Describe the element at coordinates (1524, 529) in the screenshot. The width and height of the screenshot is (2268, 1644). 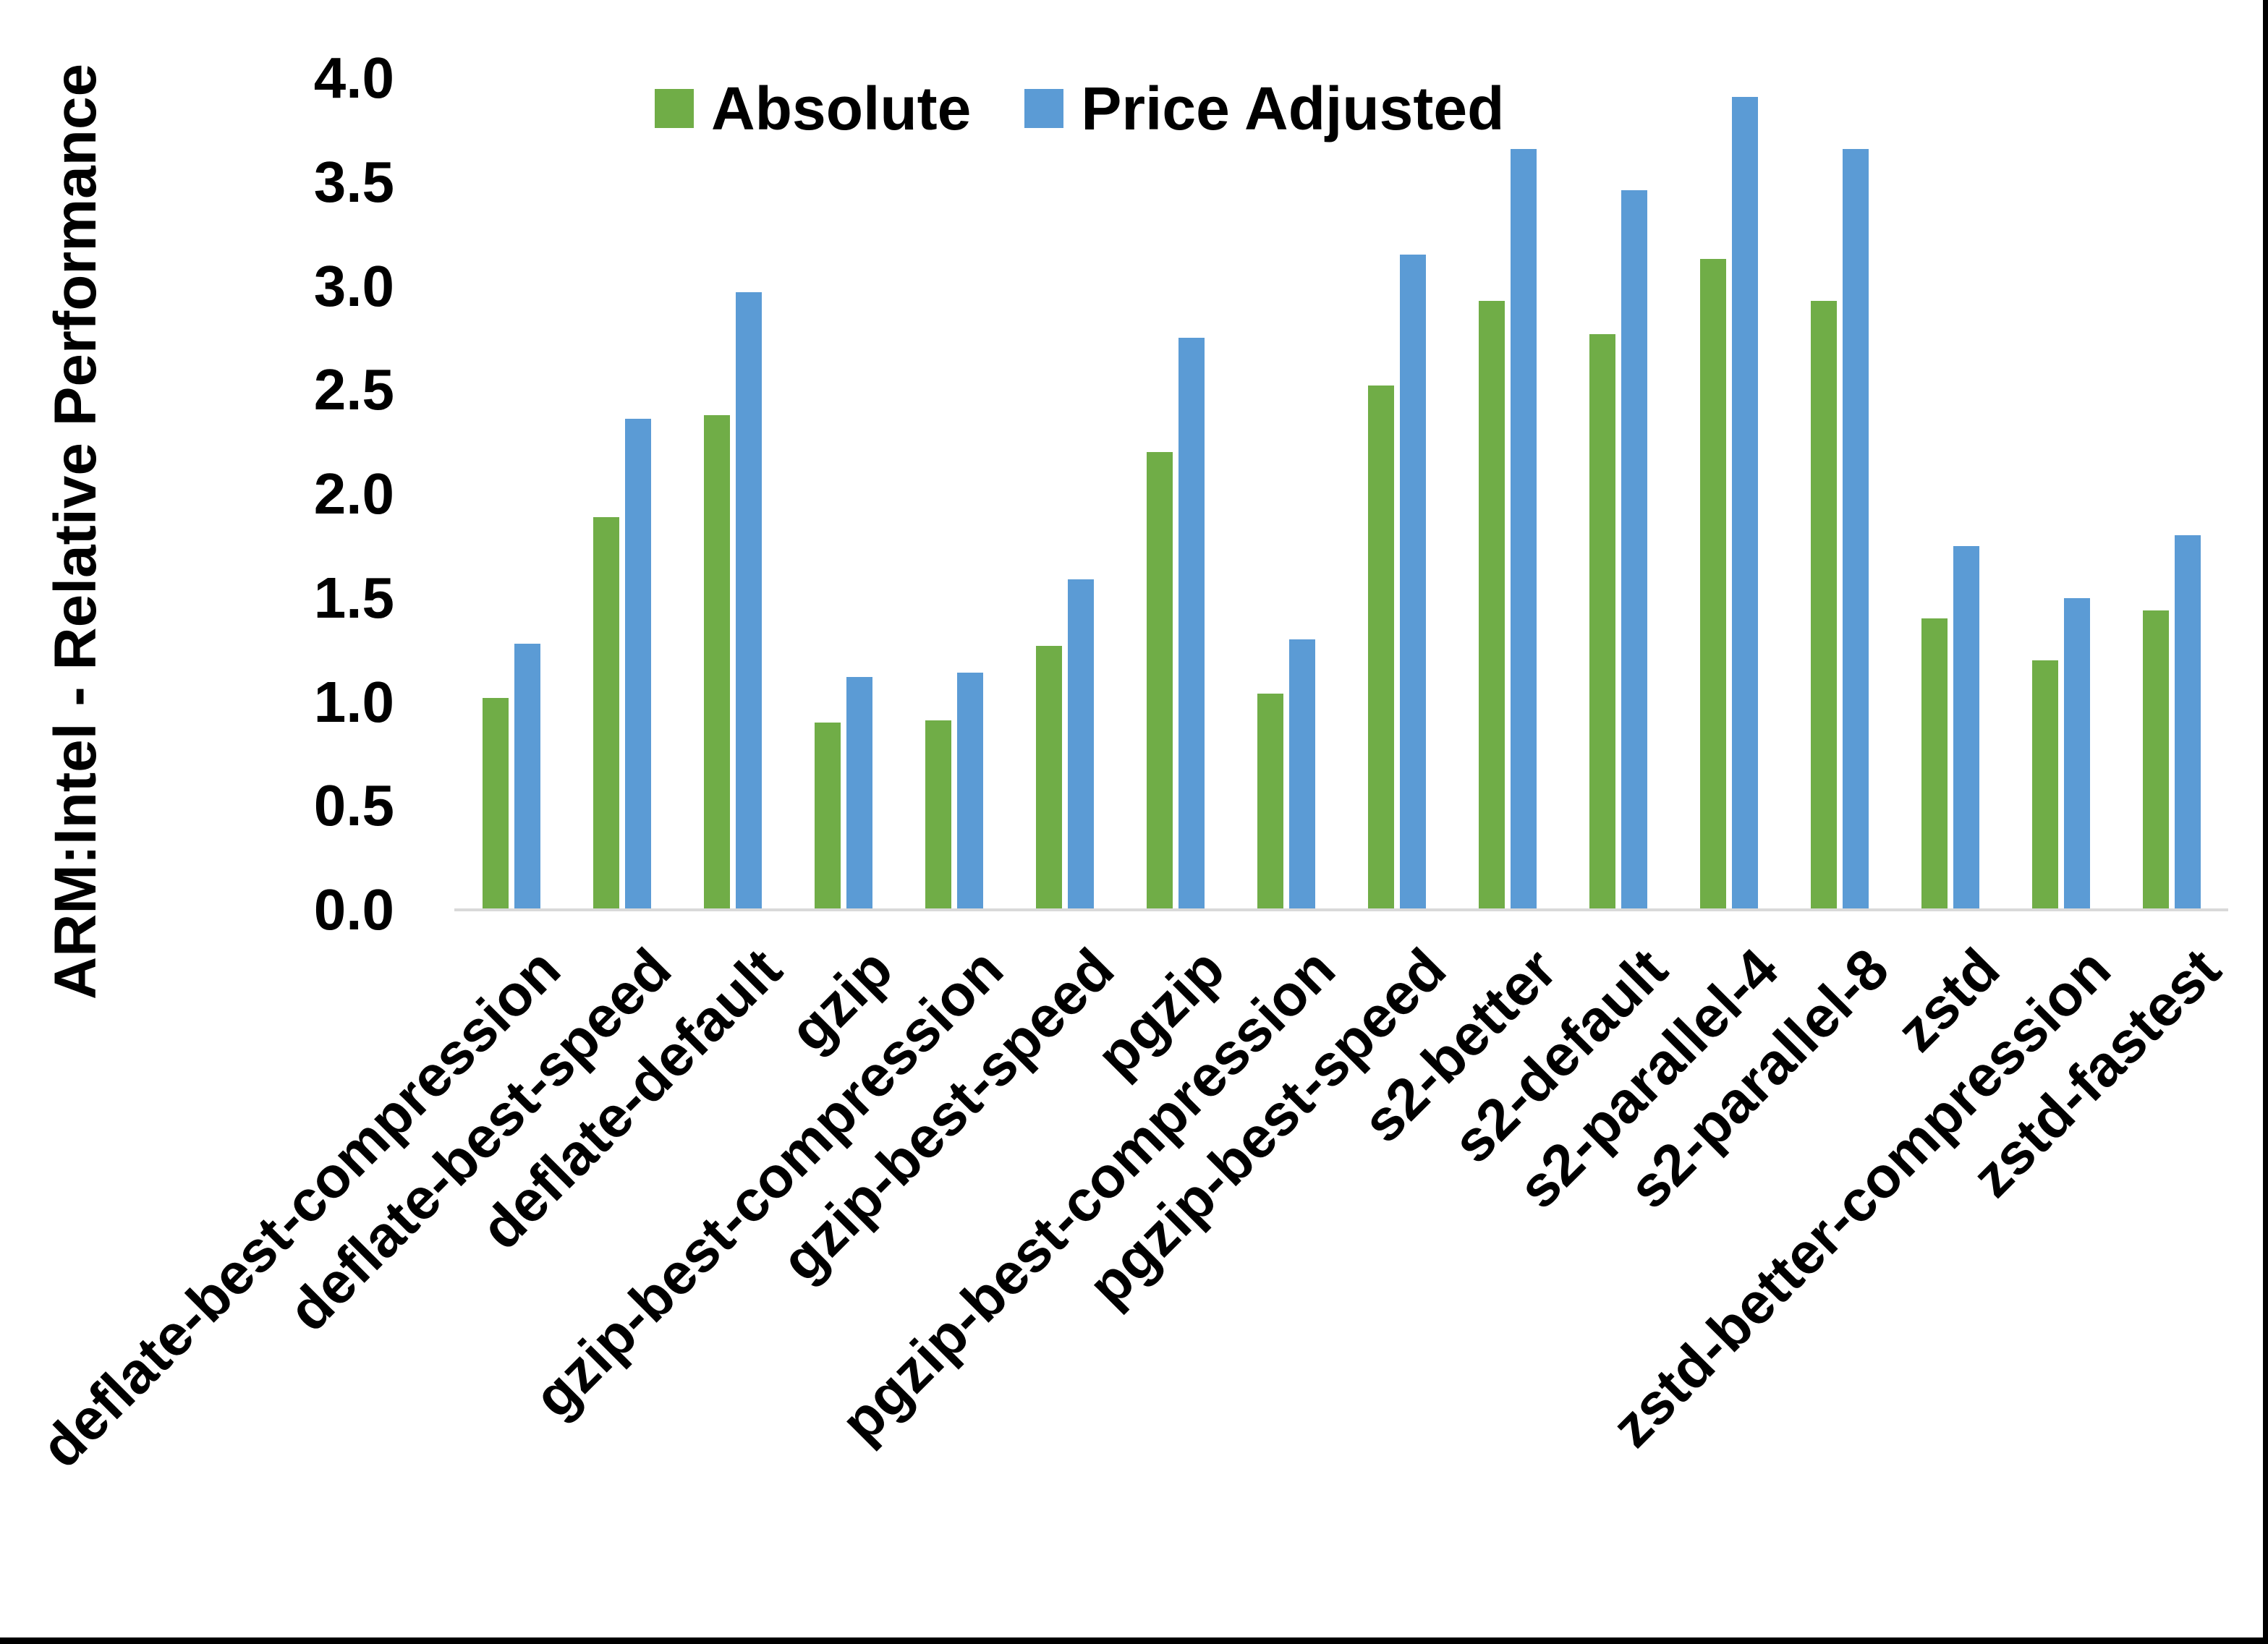
I see `bar-price-adjusted-s2-better` at that location.